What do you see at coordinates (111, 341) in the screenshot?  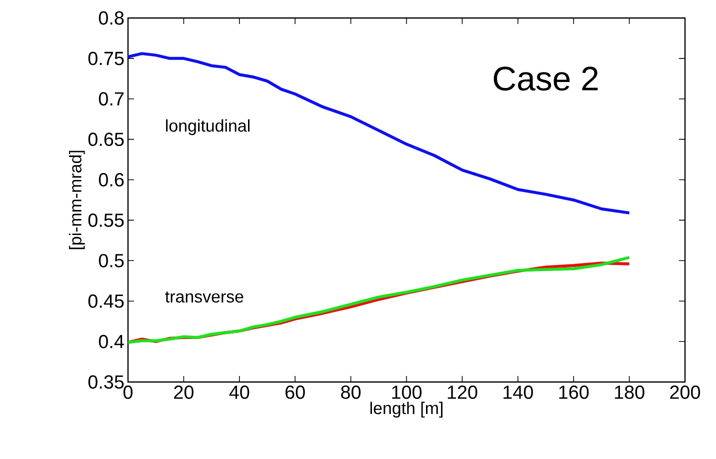 I see `y-tick-label: 0.4` at bounding box center [111, 341].